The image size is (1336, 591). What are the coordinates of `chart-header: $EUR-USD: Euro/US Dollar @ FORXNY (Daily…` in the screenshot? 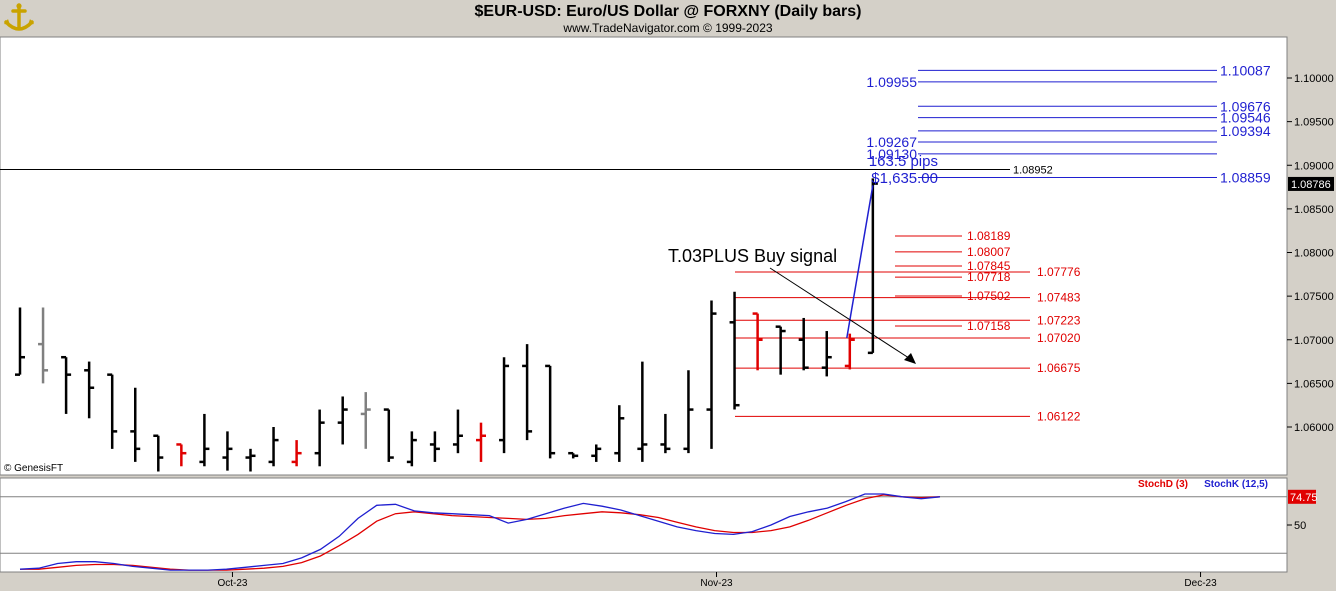 It's located at (668, 18).